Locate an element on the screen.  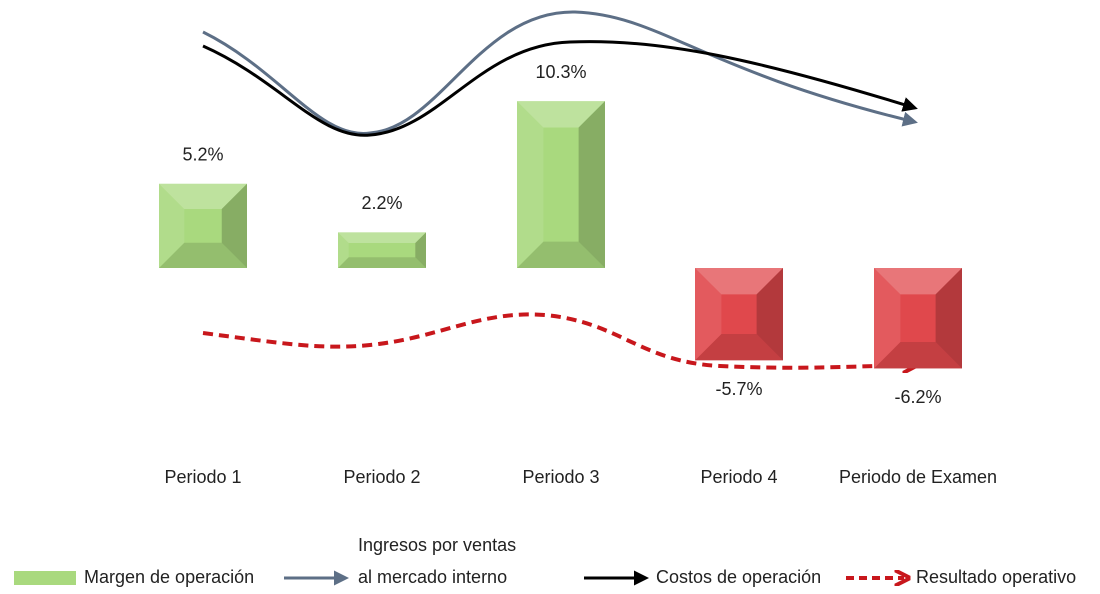
trend-costs is located at coordinates (560, 88).